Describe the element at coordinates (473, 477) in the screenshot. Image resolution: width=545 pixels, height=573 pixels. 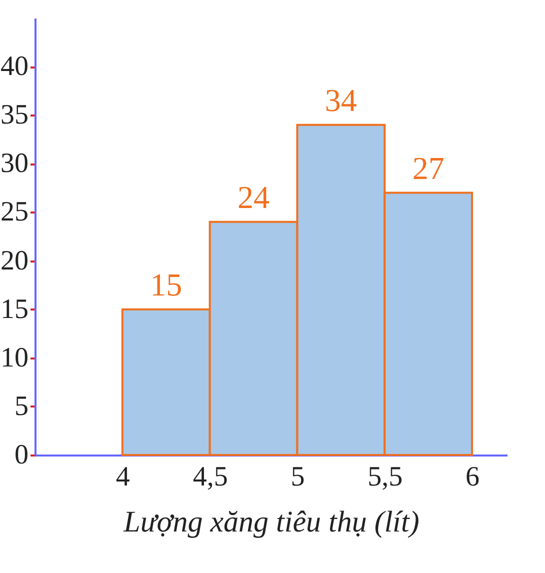
I see `x-tick-label: 6` at that location.